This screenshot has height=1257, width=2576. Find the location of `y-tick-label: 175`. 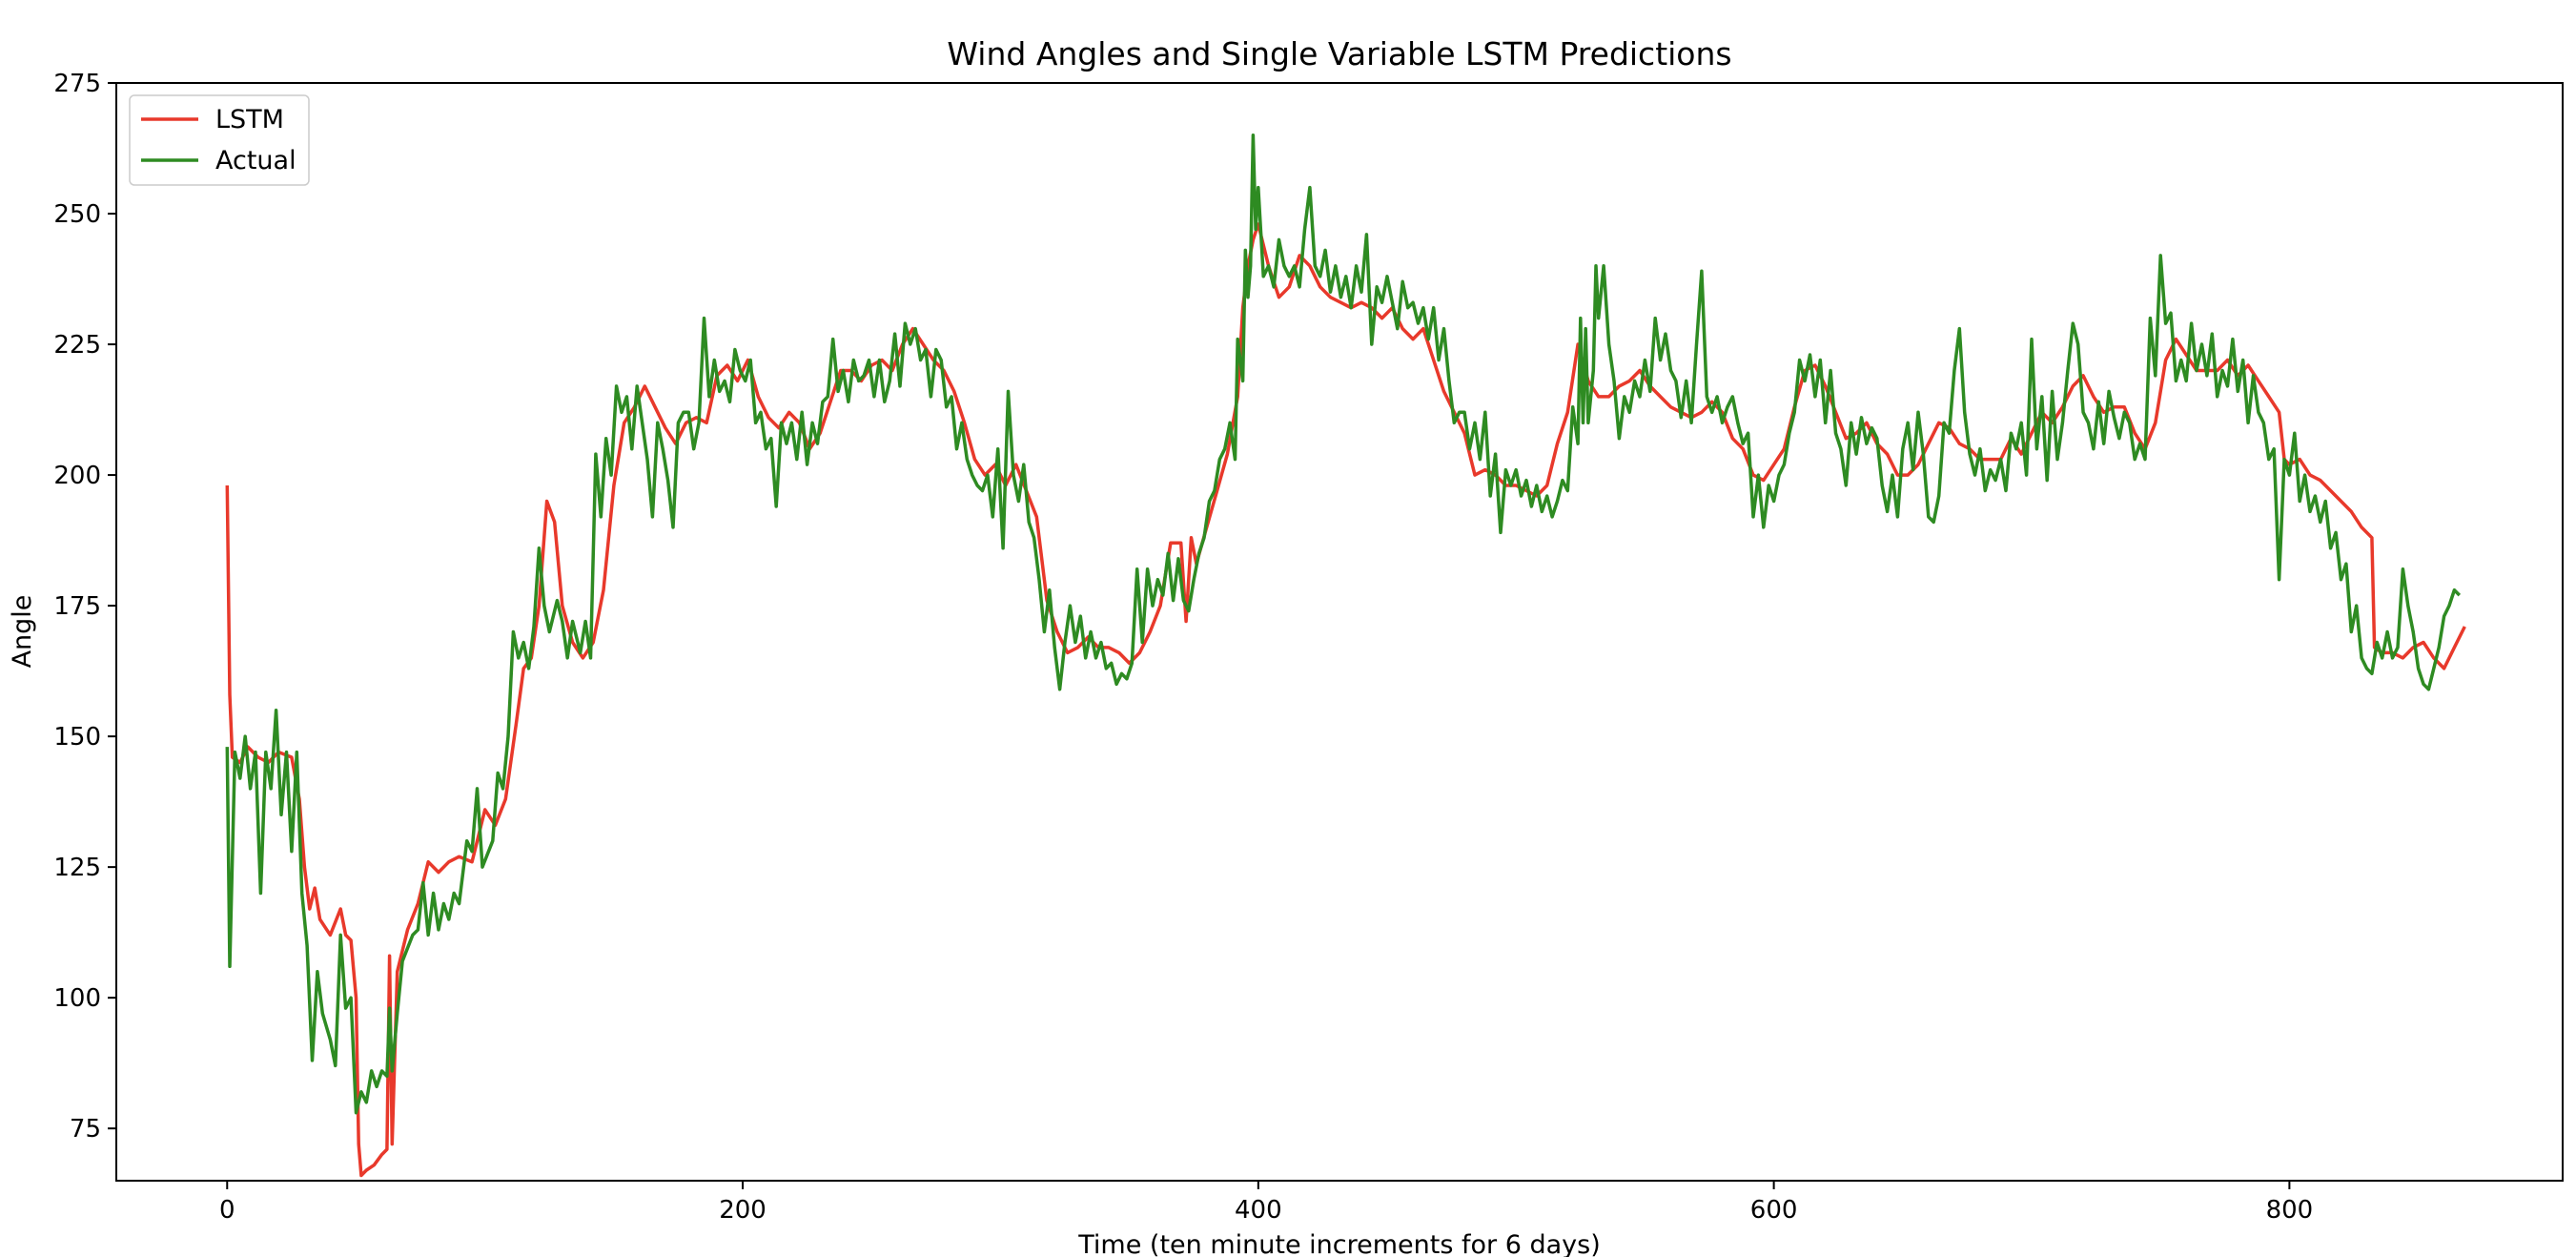

y-tick-label: 175 is located at coordinates (77, 606).